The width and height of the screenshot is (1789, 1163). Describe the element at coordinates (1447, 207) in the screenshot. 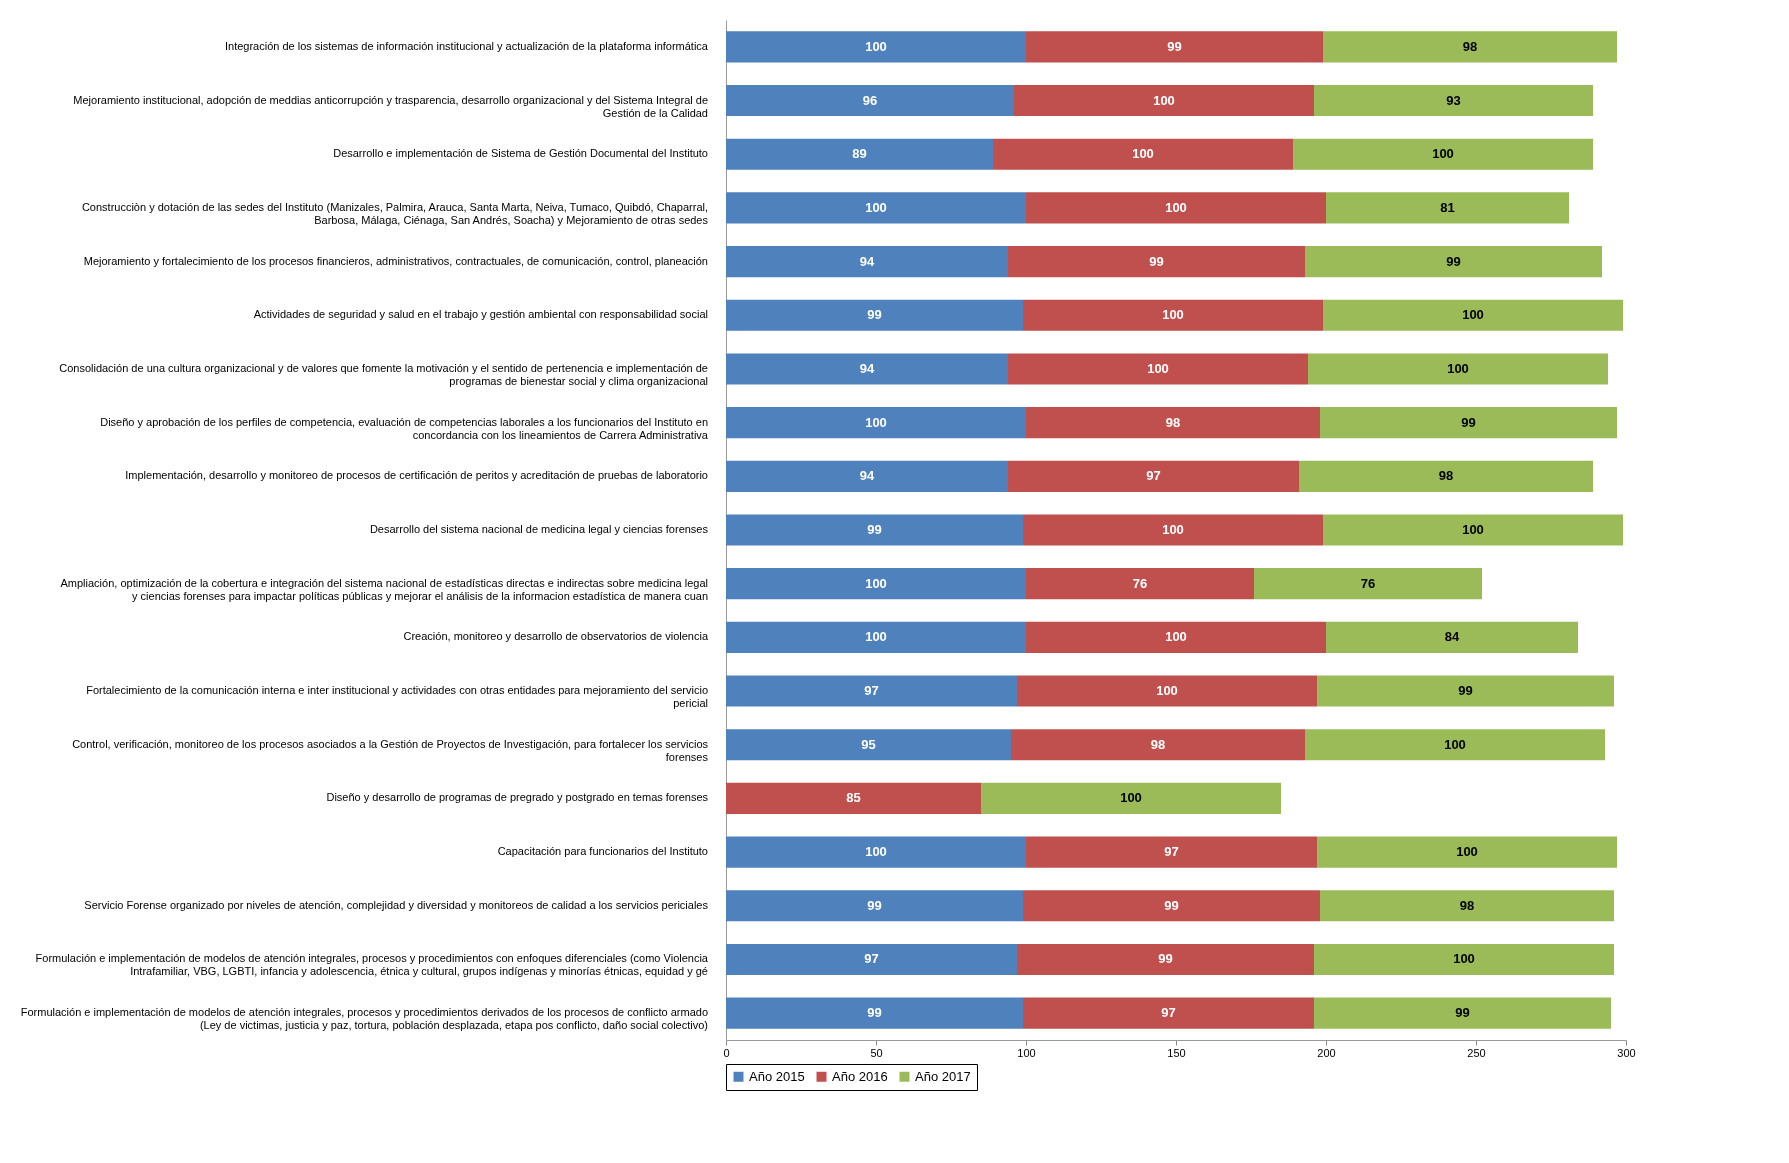

I see `data-label: 81` at that location.